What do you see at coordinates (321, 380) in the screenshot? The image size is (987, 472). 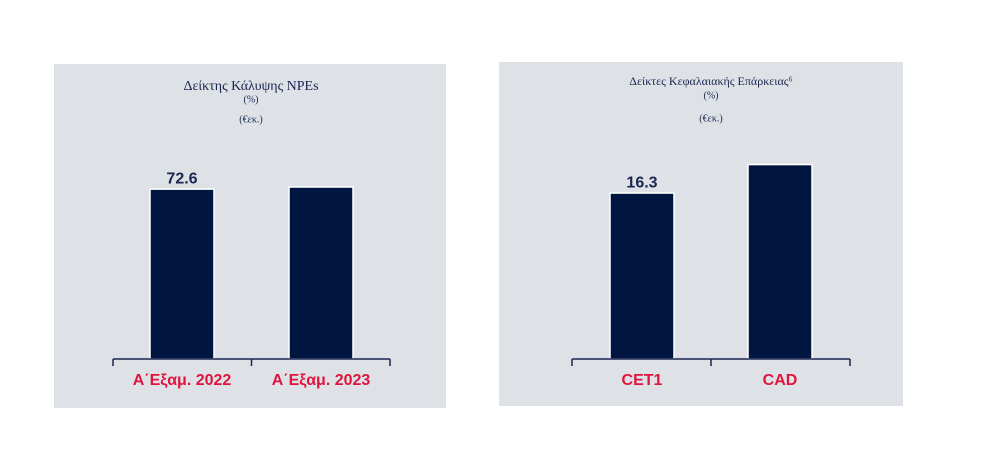 I see `x-tick-label: Α΄Εξαμ. 2023` at bounding box center [321, 380].